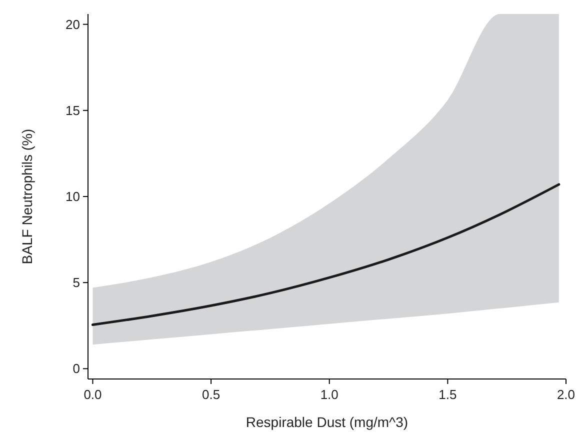 Image resolution: width=588 pixels, height=439 pixels. What do you see at coordinates (76, 282) in the screenshot?
I see `y-tick-label: 5` at bounding box center [76, 282].